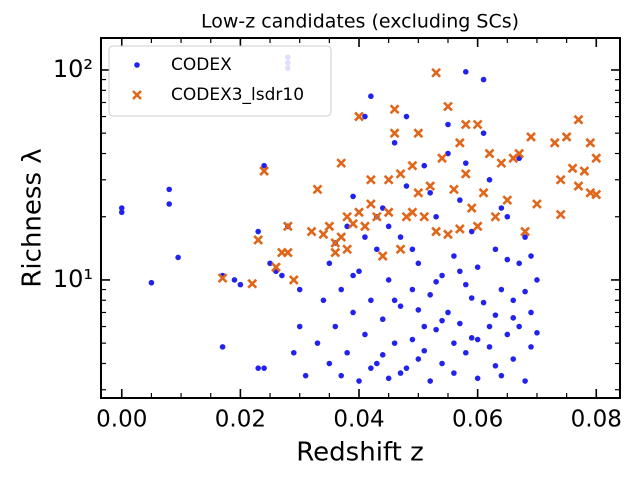  What do you see at coordinates (73, 69) in the screenshot?
I see `y-tick-label: 10²` at bounding box center [73, 69].